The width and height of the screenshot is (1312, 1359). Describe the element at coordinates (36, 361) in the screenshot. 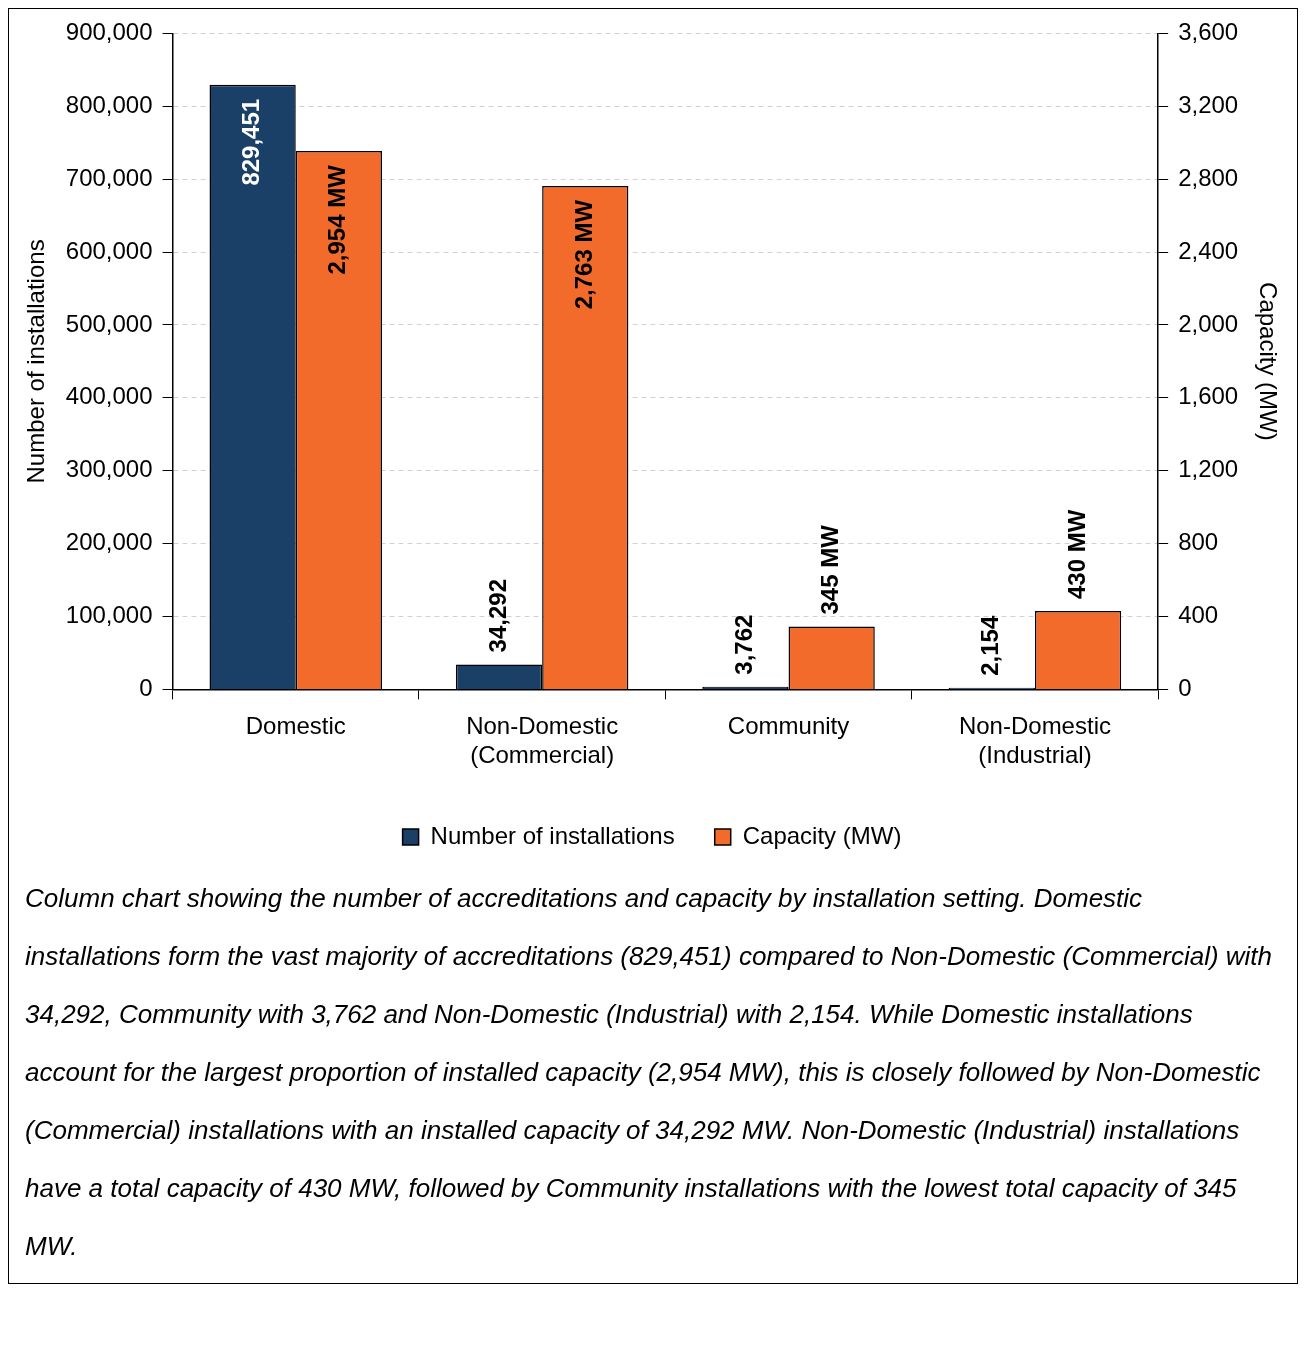

I see `y-axis-title: Number of installations` at that location.